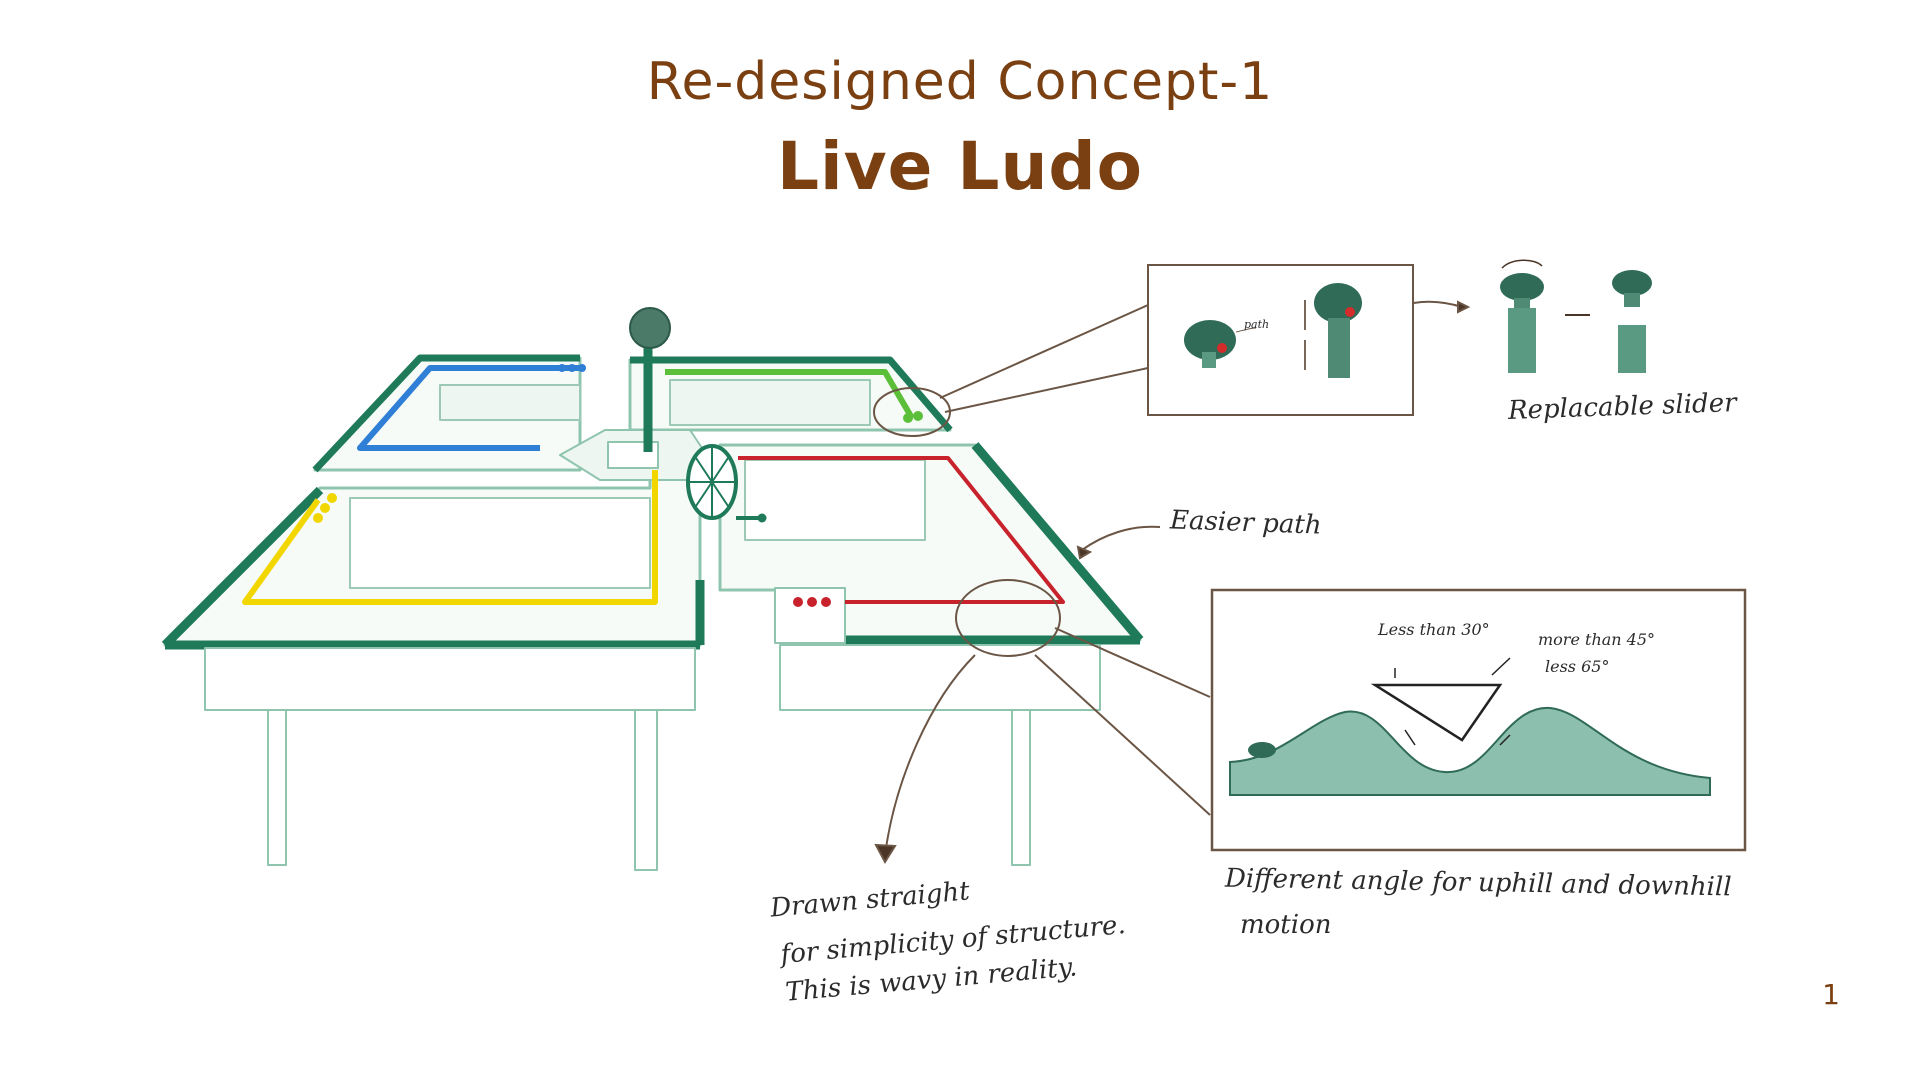  I want to click on blue-track, so click(471, 408).